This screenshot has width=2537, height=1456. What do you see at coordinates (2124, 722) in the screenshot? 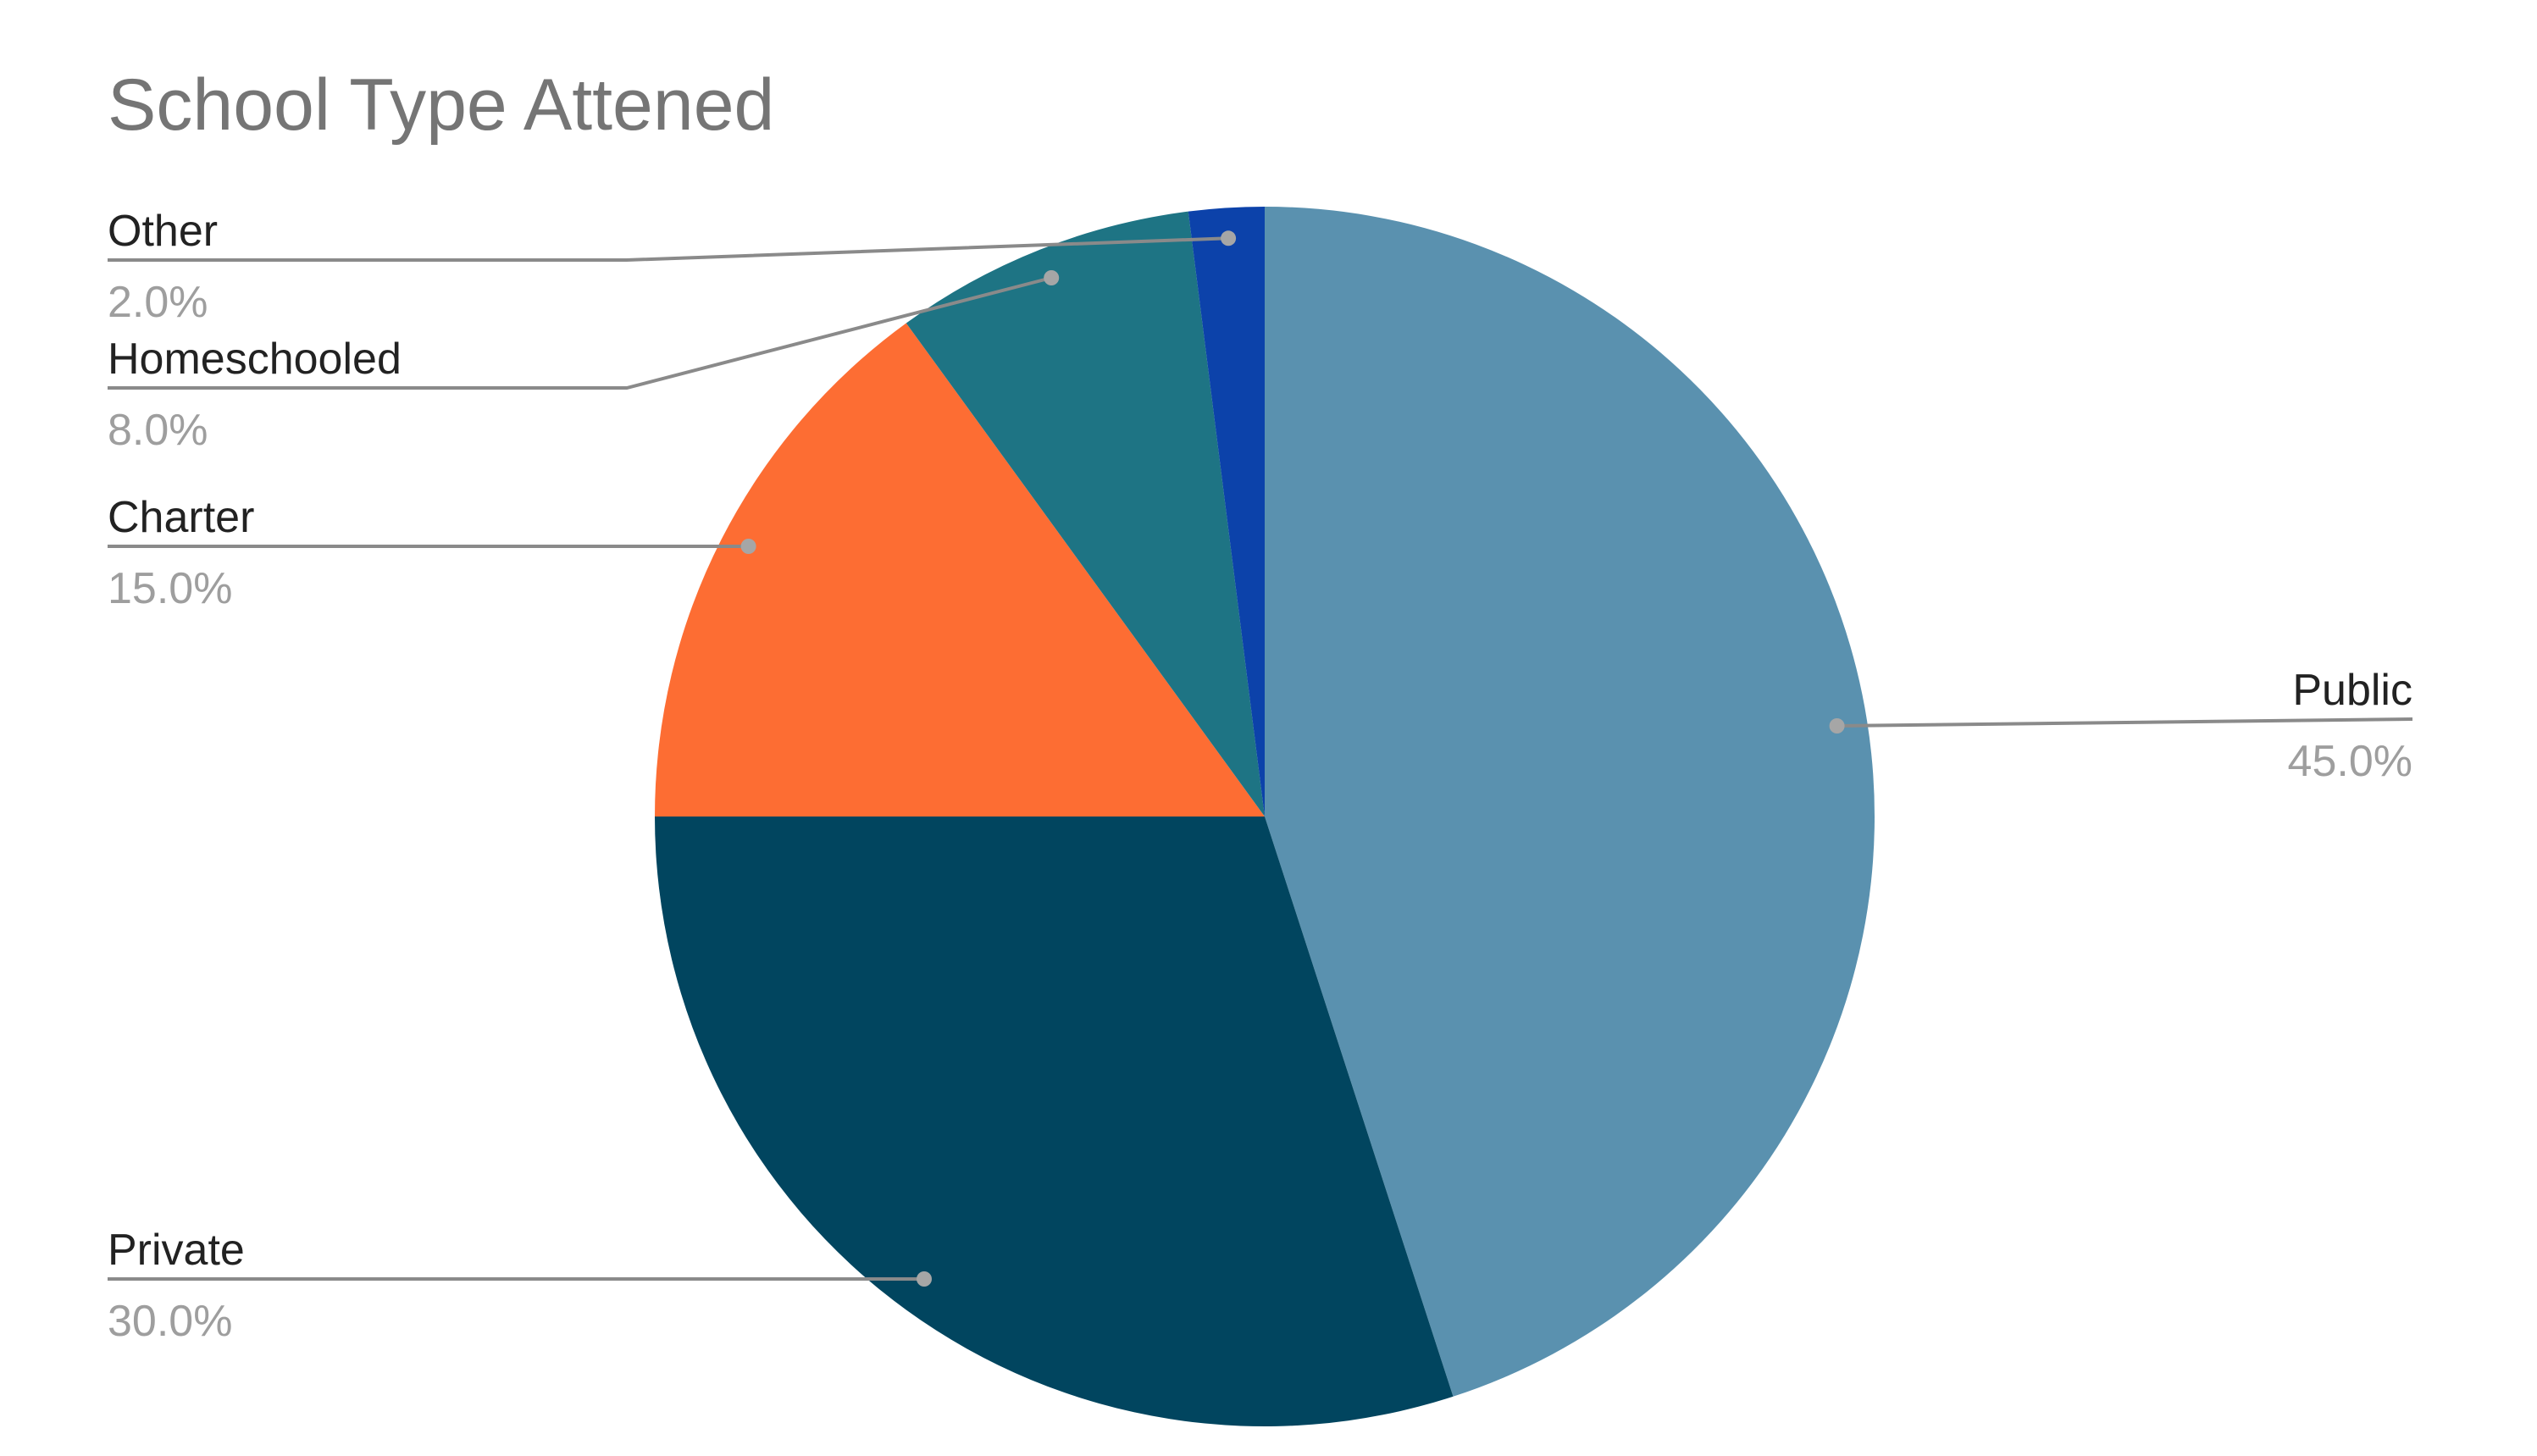
I see `leader-line-public` at bounding box center [2124, 722].